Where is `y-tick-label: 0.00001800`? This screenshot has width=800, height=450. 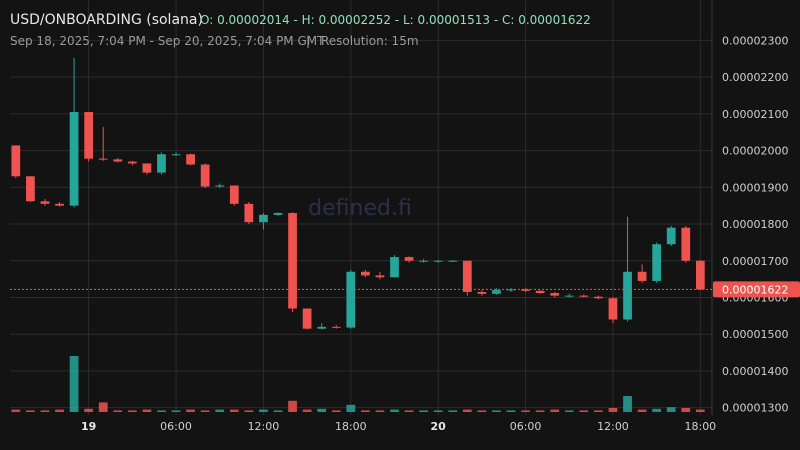
y-tick-label: 0.00001800 is located at coordinates (755, 224).